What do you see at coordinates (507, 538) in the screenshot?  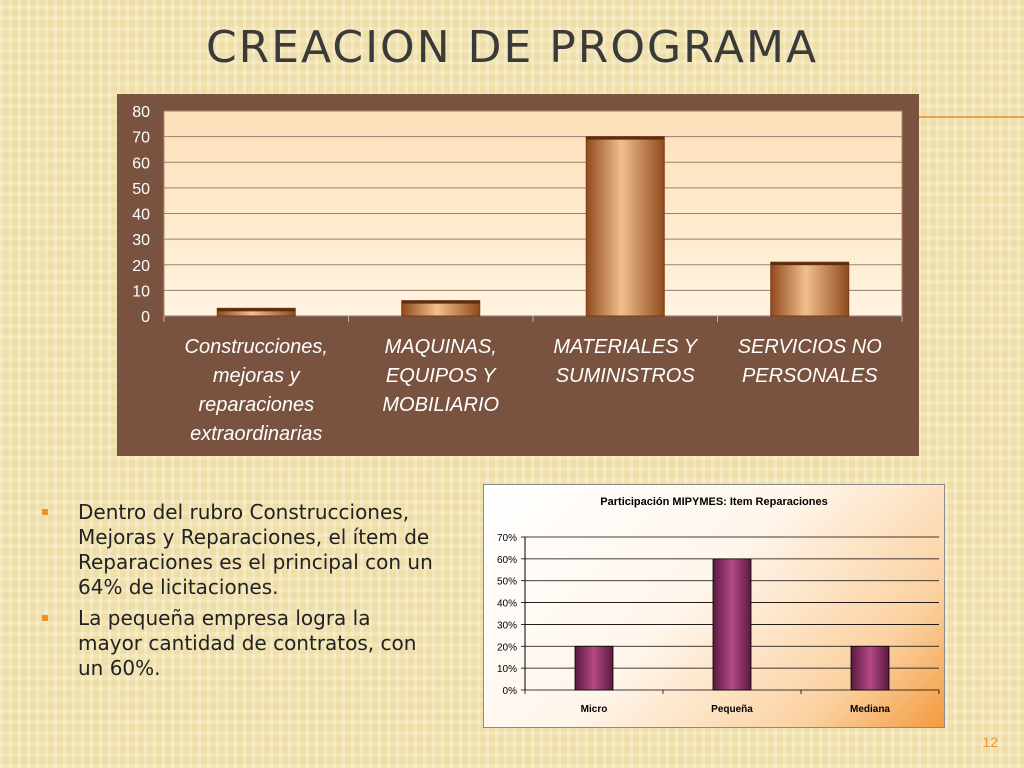 I see `chart2-y-tick-label: 70%` at bounding box center [507, 538].